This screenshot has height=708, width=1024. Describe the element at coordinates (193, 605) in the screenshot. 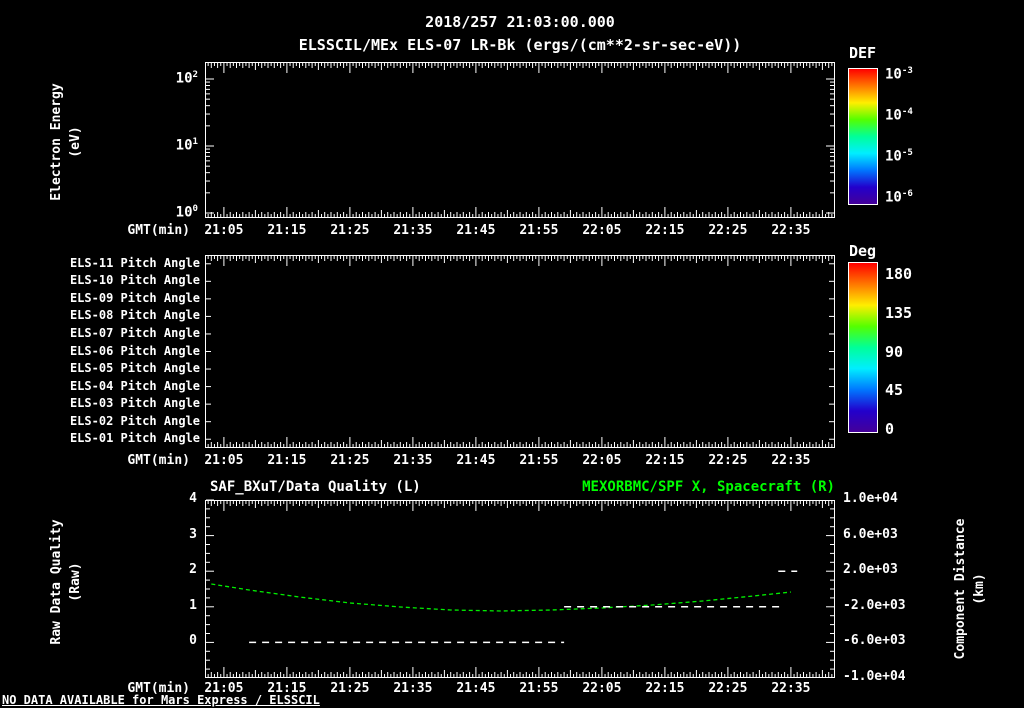

I see `left-y-tick-label: 1` at that location.